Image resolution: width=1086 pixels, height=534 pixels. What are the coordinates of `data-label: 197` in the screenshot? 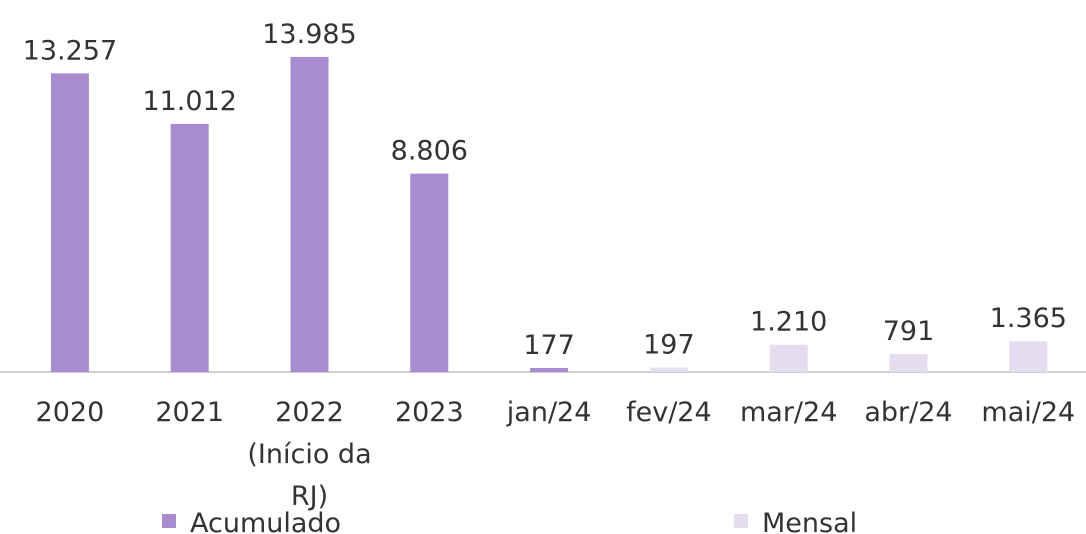 It's located at (669, 345).